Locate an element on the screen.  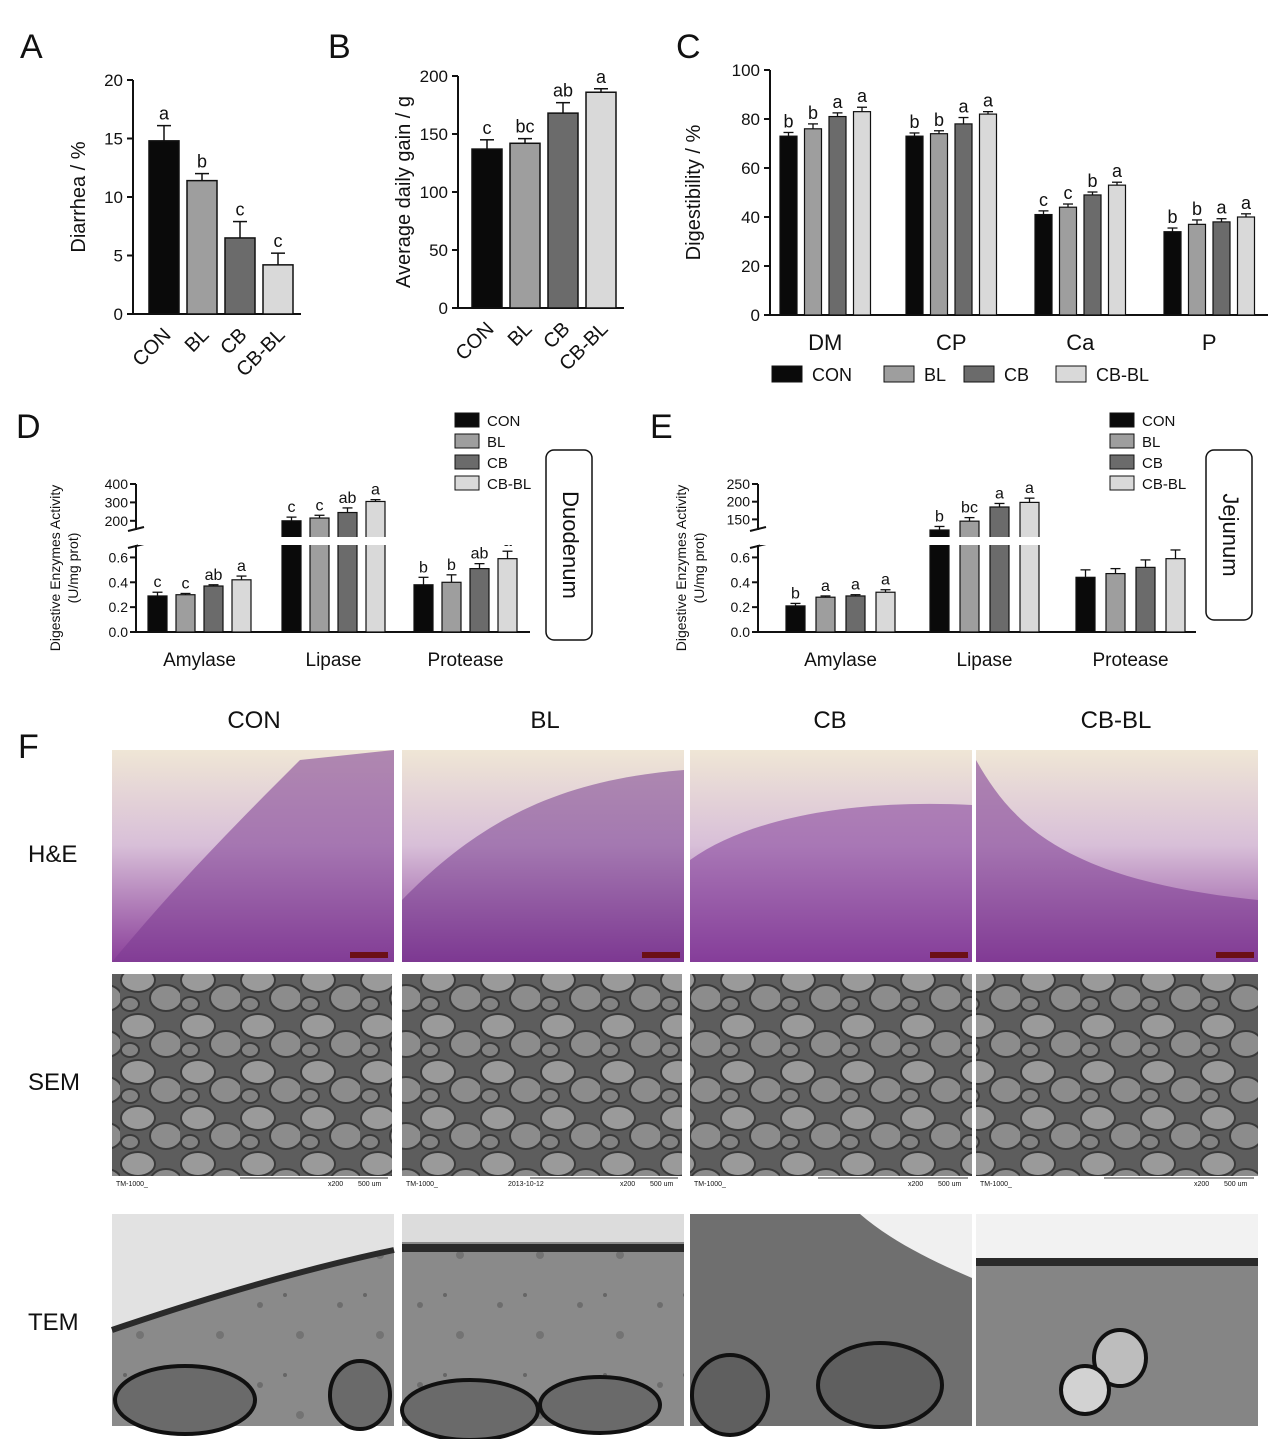
column-label-cb-bl: CB-BL is located at coordinates (1116, 720).